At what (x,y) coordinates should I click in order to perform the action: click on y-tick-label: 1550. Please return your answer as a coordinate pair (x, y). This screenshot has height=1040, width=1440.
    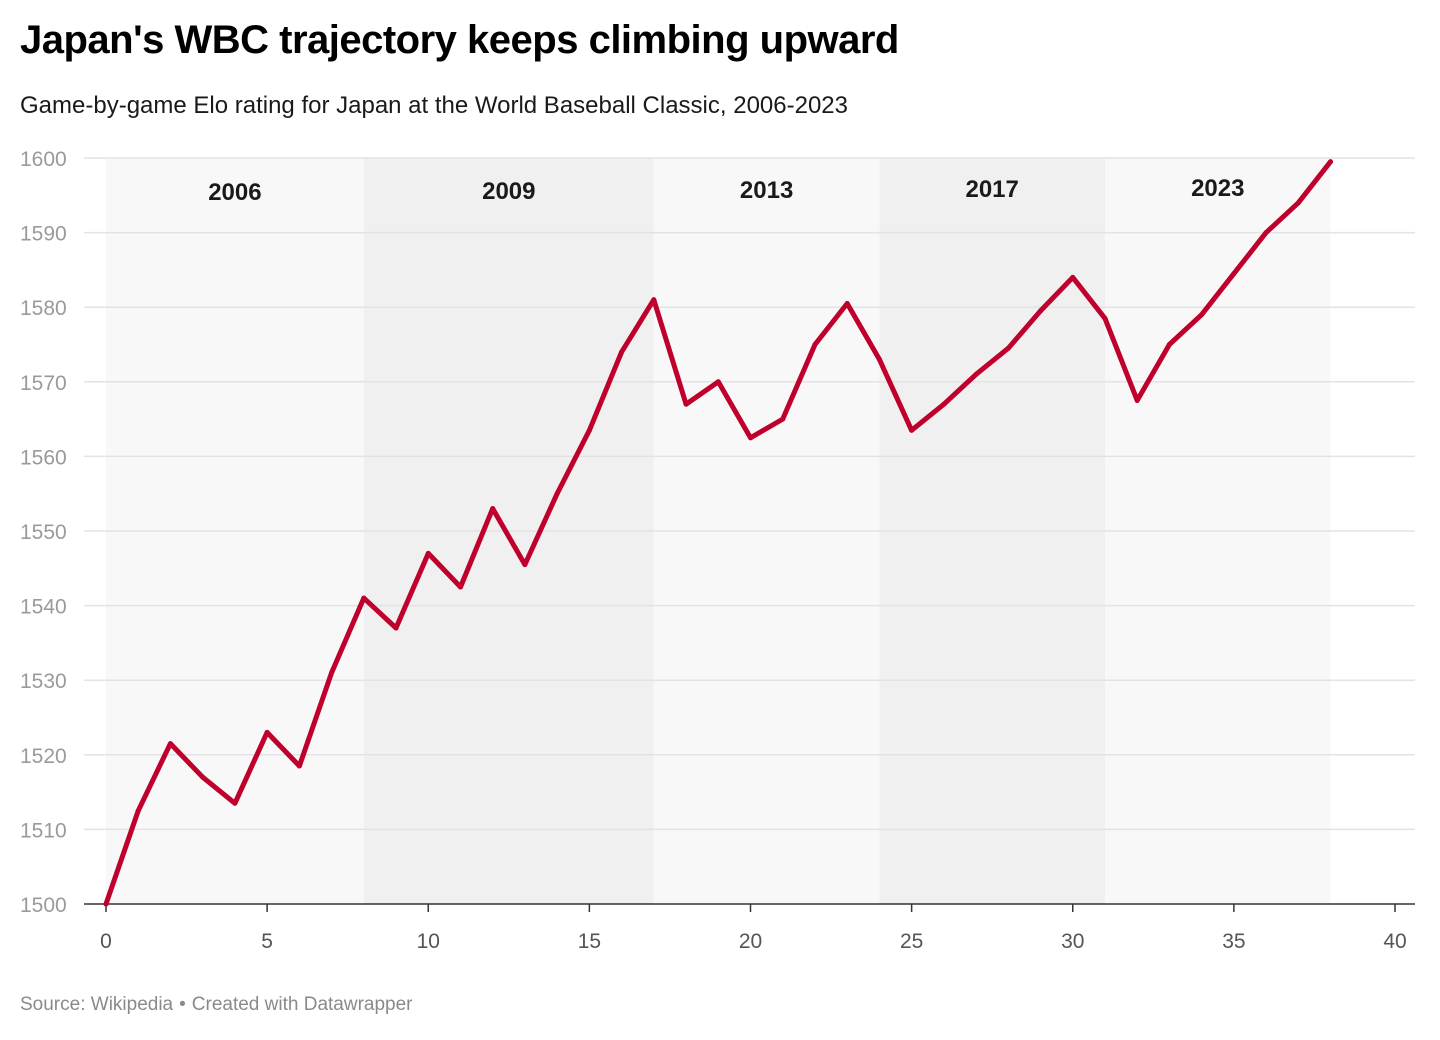
    Looking at the image, I should click on (43, 532).